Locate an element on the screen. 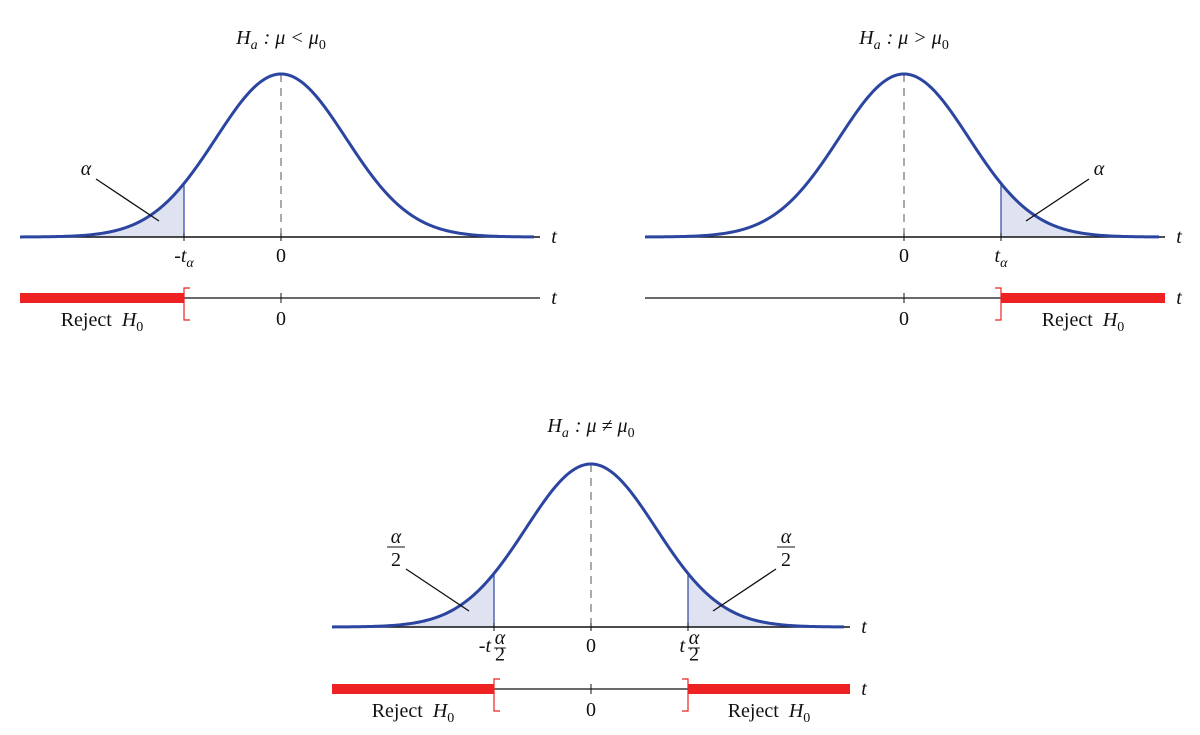 The width and height of the screenshot is (1200, 735). title-part: : μ < μ is located at coordinates (291, 38).